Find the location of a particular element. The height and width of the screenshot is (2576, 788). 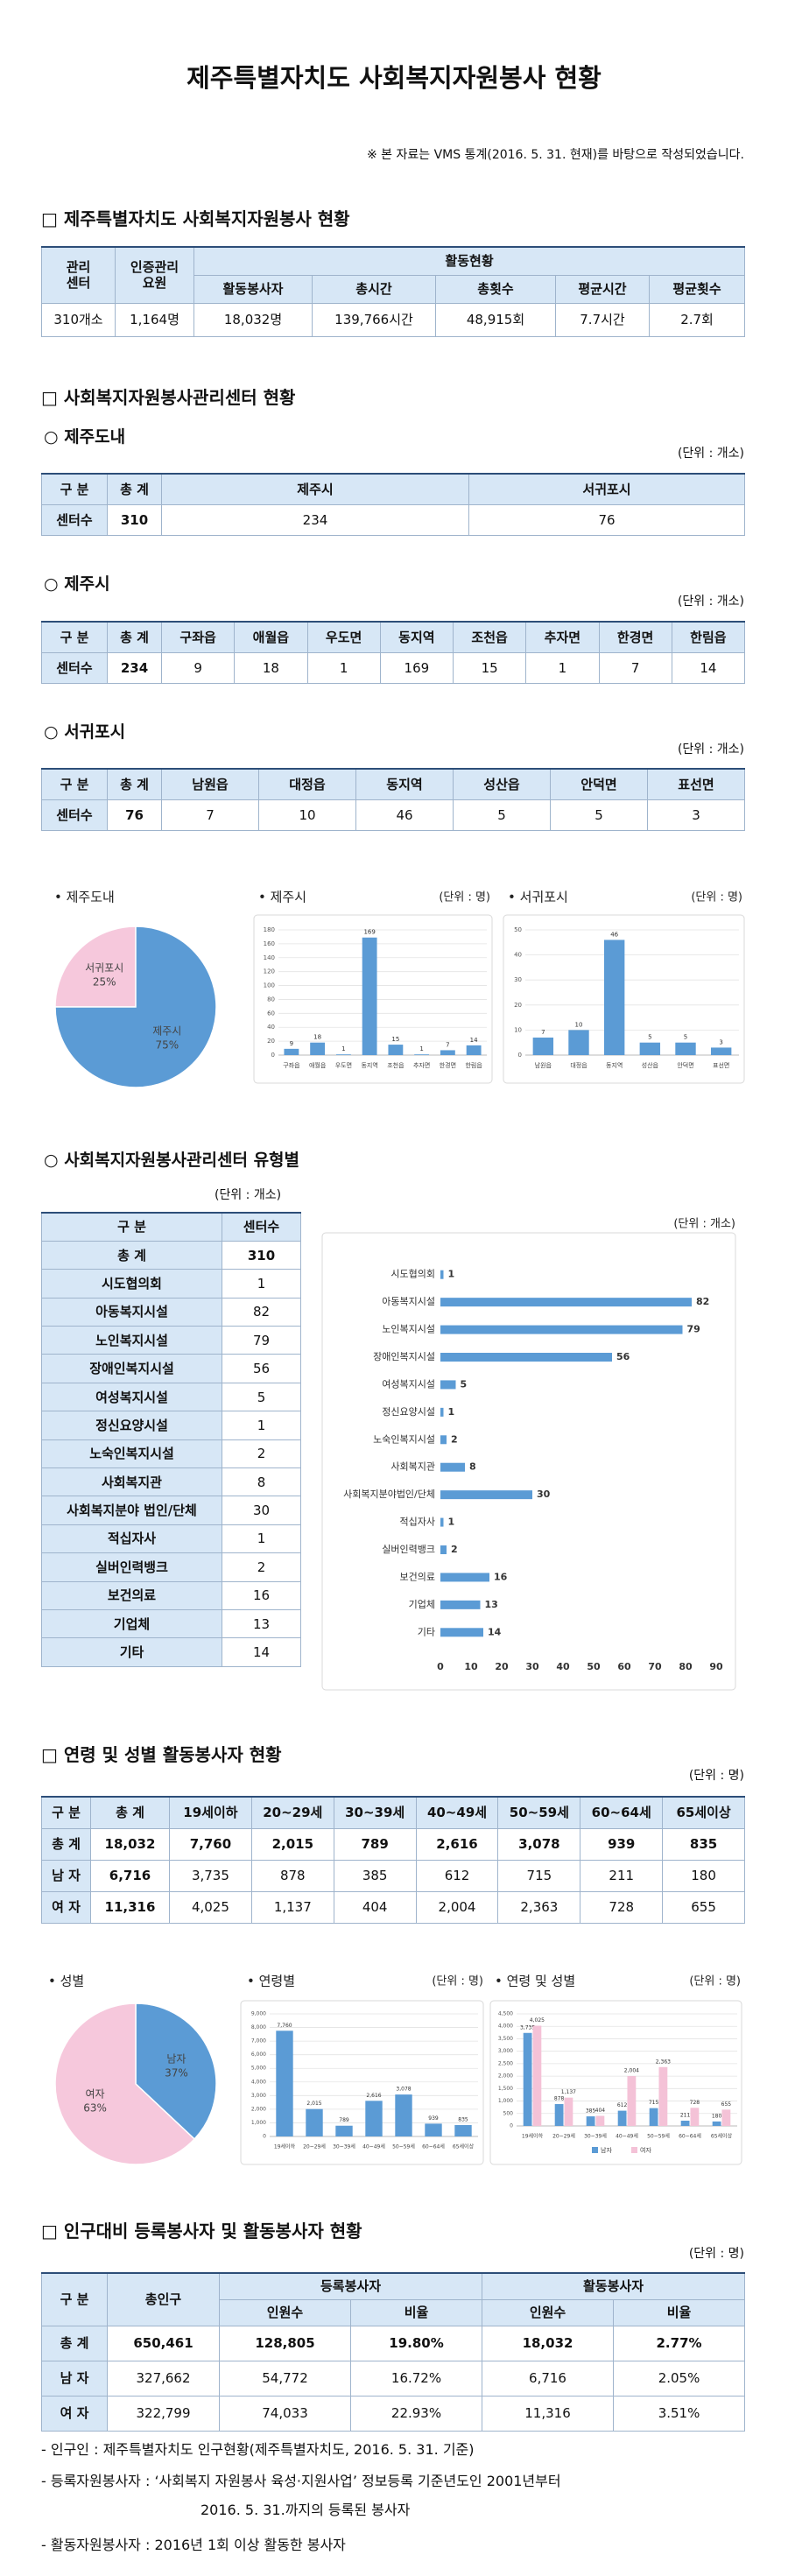

table-cell: 7,760 is located at coordinates (210, 1844).